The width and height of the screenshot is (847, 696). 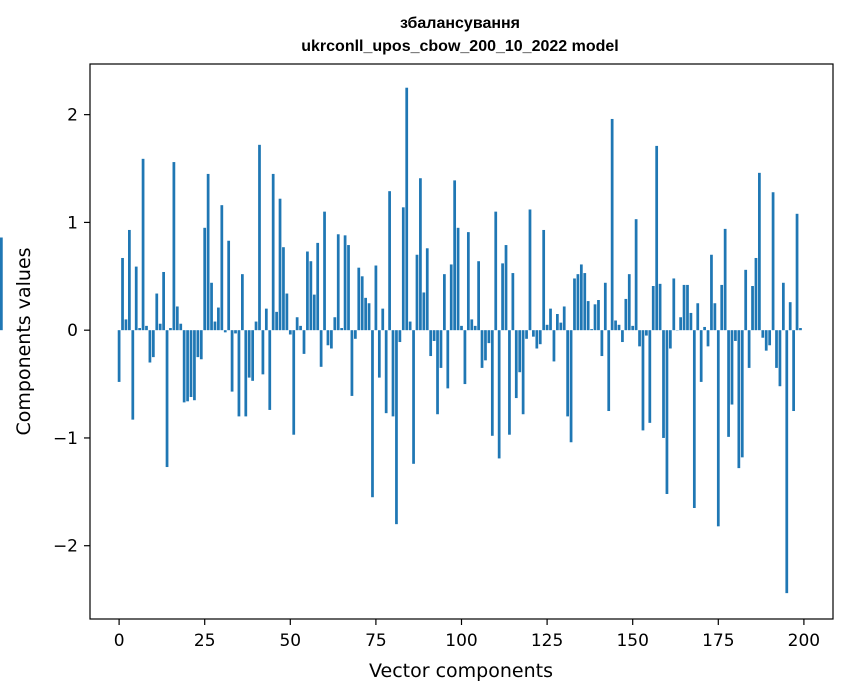 I want to click on chart-title: збалансування, so click(x=460, y=23).